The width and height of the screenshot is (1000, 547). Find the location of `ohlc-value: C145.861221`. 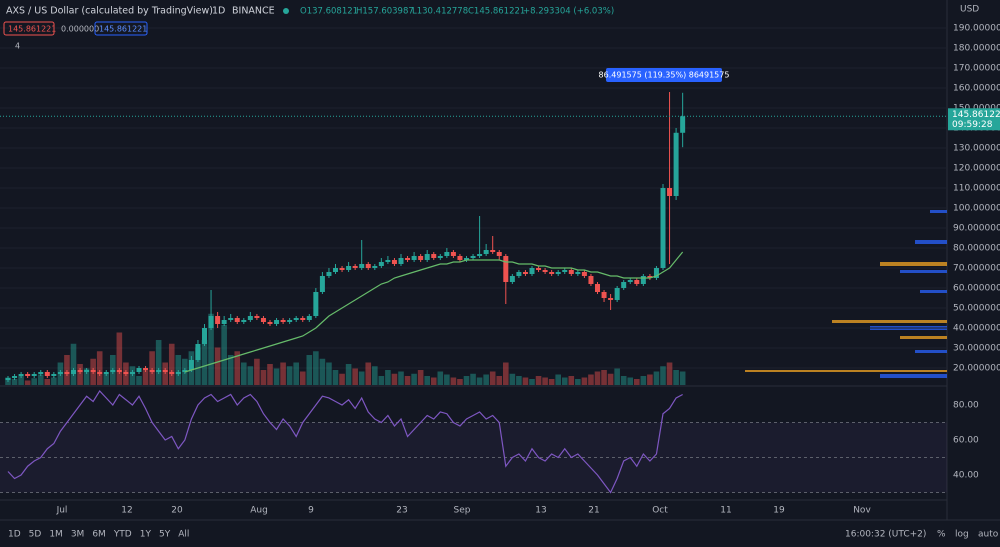

ohlc-value: C145.861221 is located at coordinates (496, 12).